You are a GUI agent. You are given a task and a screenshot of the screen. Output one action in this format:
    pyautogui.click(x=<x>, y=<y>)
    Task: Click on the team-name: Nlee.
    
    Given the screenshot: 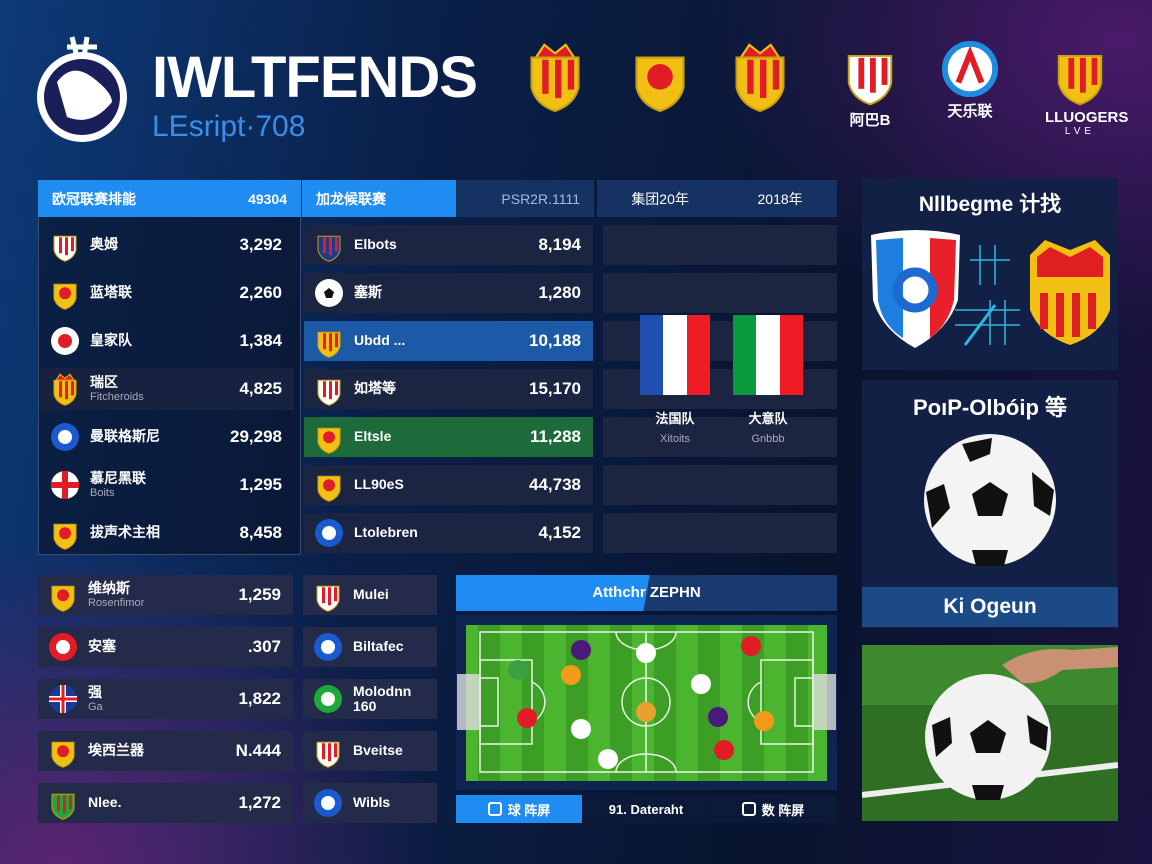 What is the action you would take?
    pyautogui.click(x=105, y=802)
    